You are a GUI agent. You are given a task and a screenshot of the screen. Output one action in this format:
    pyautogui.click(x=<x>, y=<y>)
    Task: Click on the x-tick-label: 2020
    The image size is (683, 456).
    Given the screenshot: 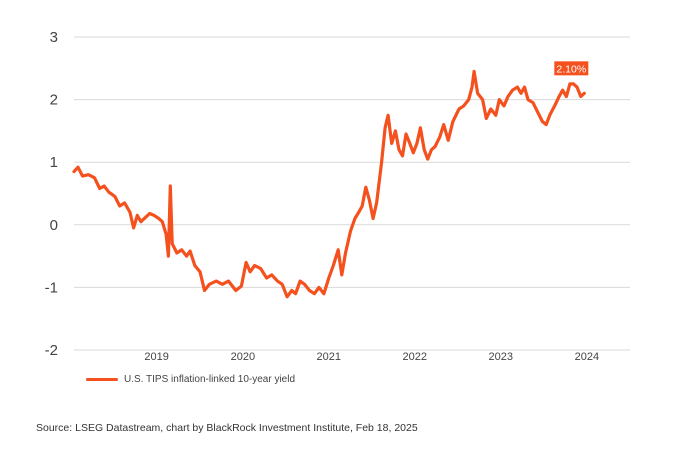 What is the action you would take?
    pyautogui.click(x=243, y=357)
    